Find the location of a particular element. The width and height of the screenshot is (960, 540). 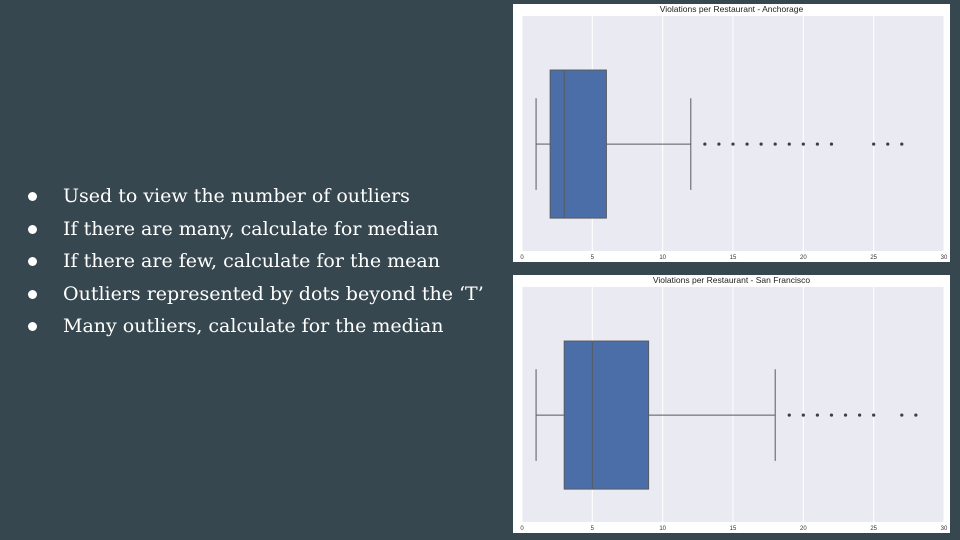

bullet-item: Many outliers, calculate for the median is located at coordinates (256, 326).